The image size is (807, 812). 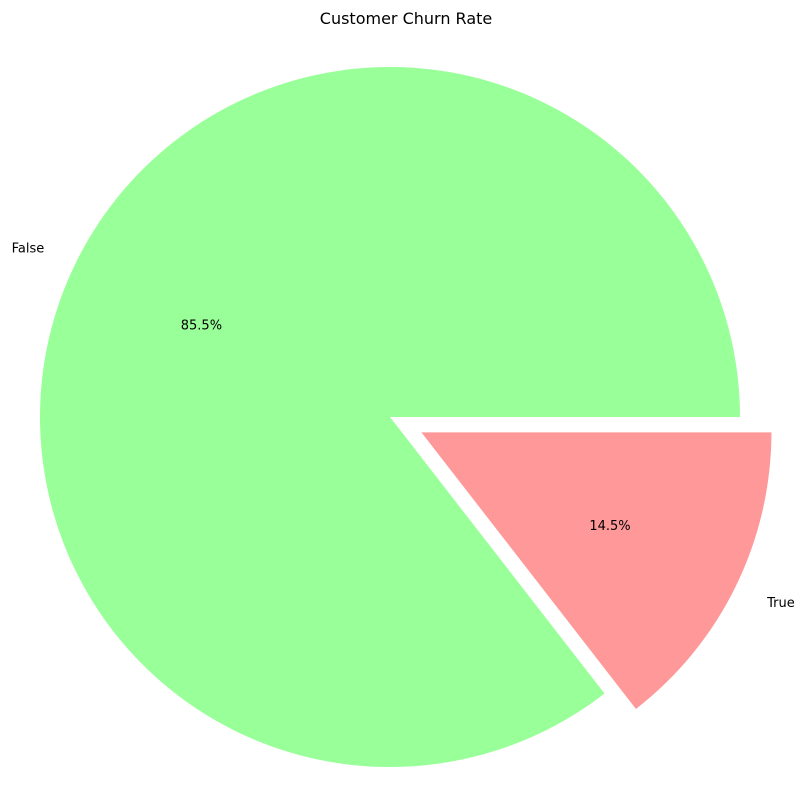 I want to click on category-label-true: True, so click(x=780, y=603).